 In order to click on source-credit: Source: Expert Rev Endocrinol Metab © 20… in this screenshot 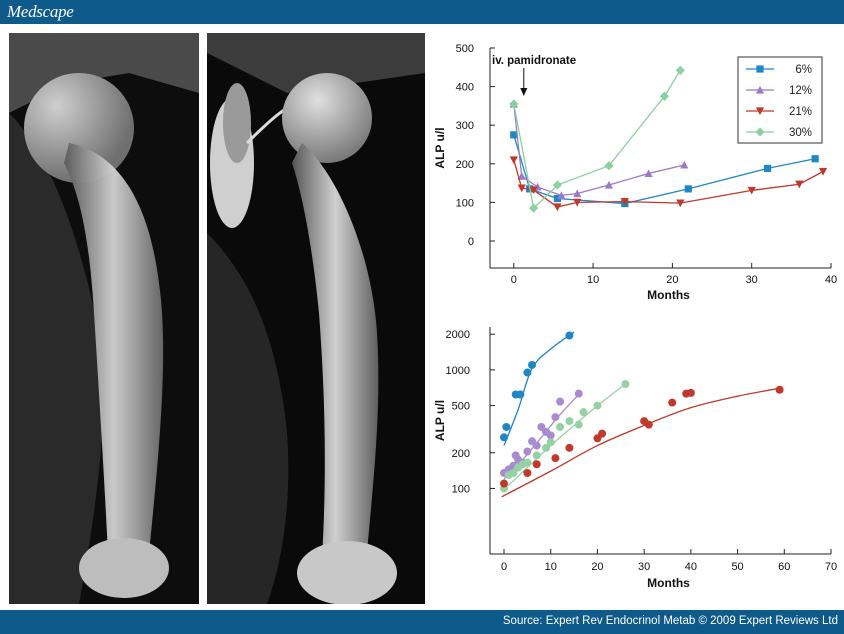, I will do `click(670, 621)`.